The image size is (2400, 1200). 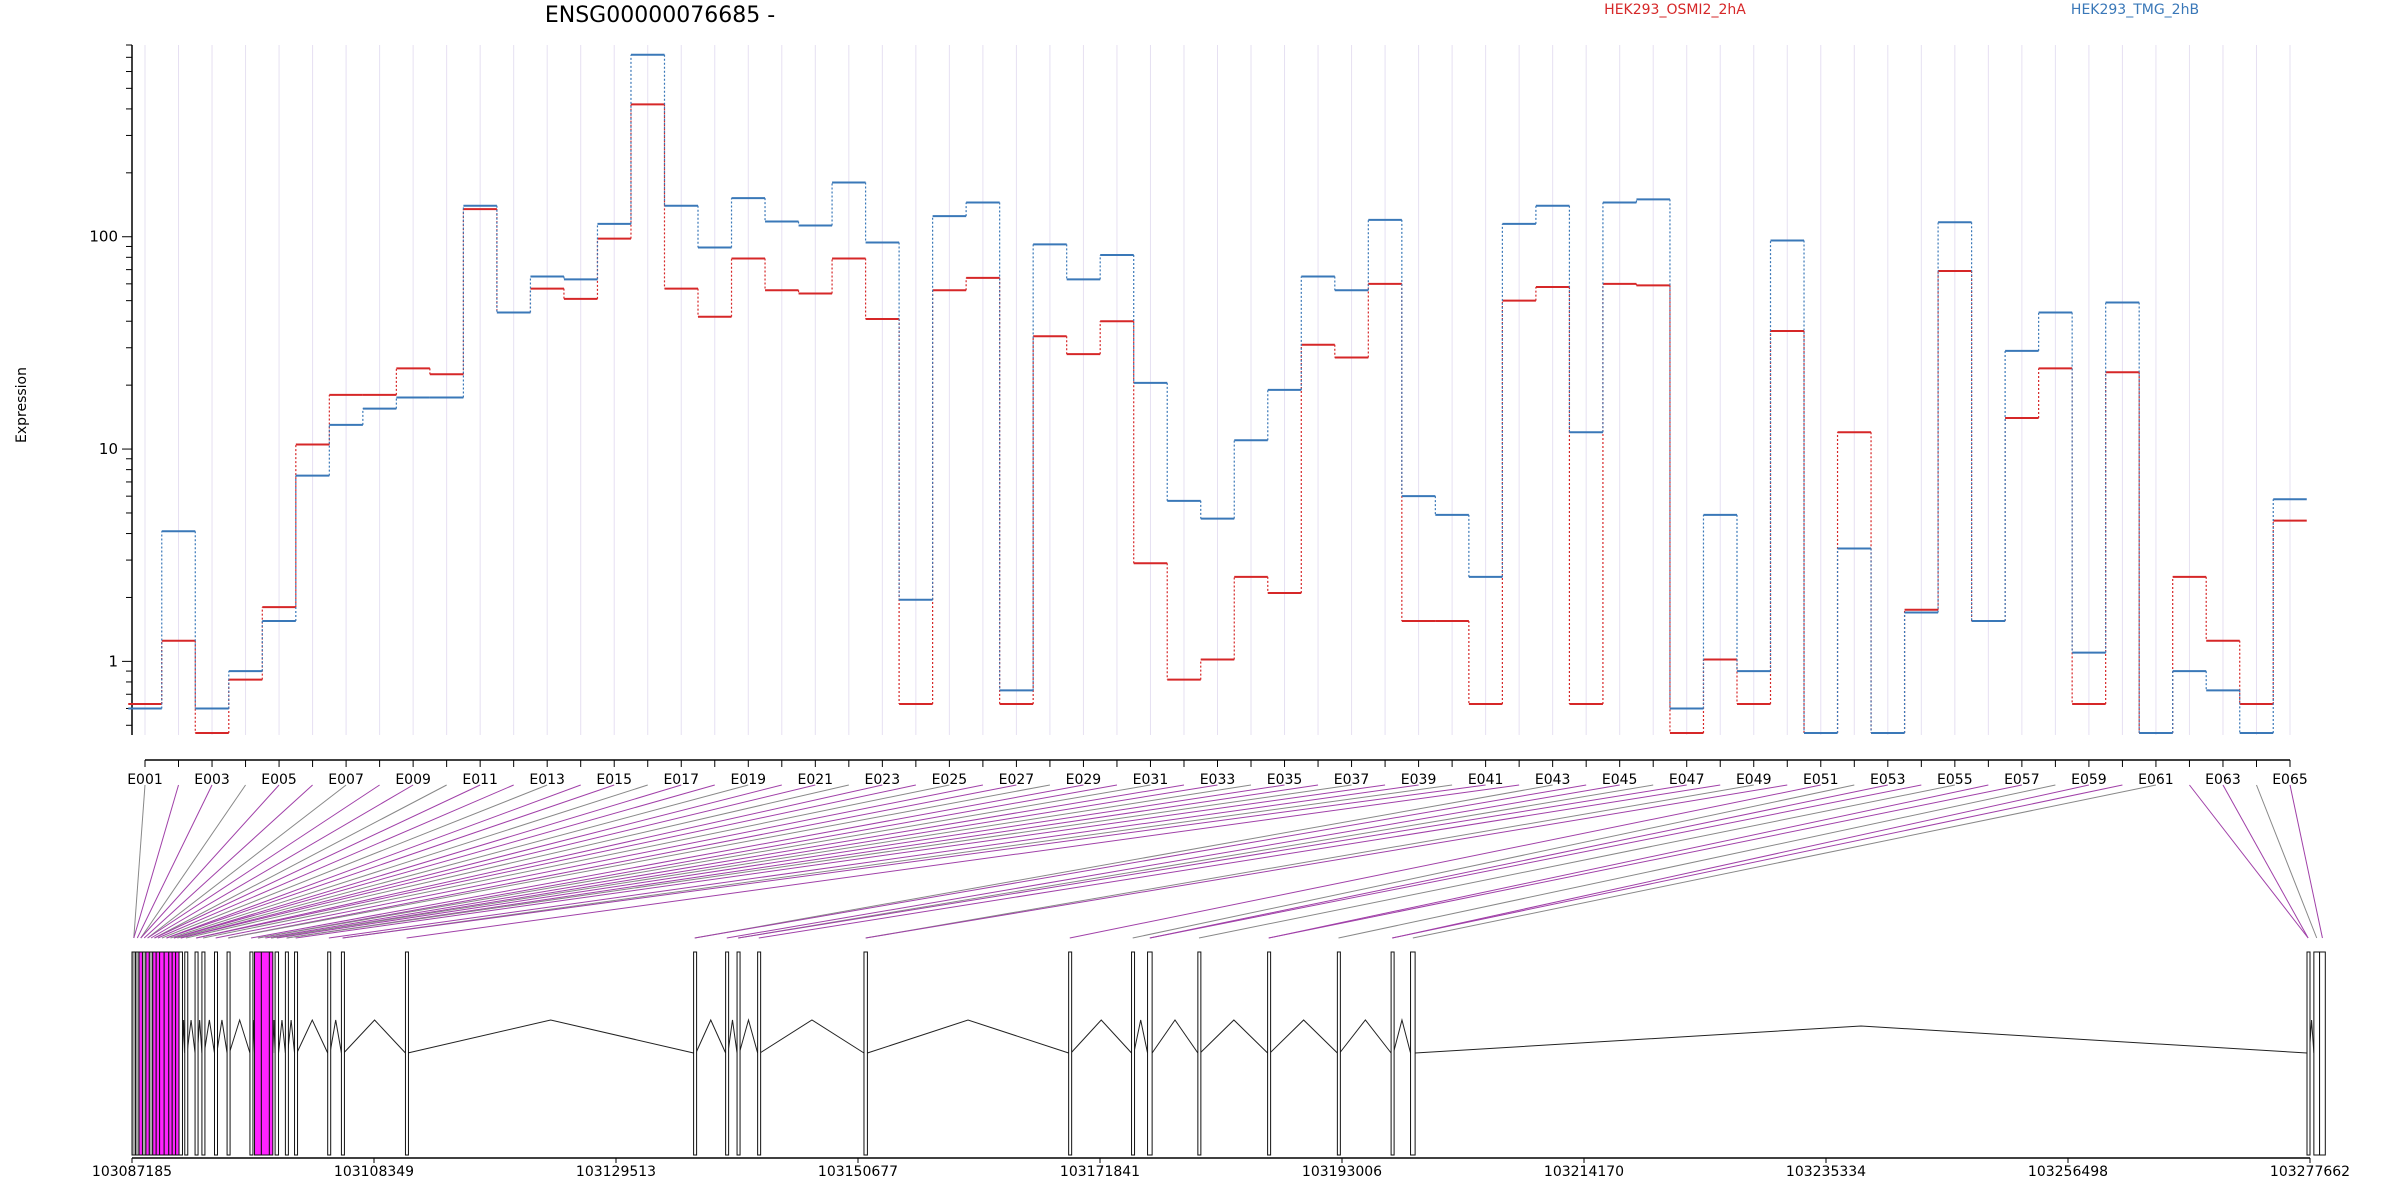 What do you see at coordinates (616, 1172) in the screenshot?
I see `genomic-tick-label: 103129513` at bounding box center [616, 1172].